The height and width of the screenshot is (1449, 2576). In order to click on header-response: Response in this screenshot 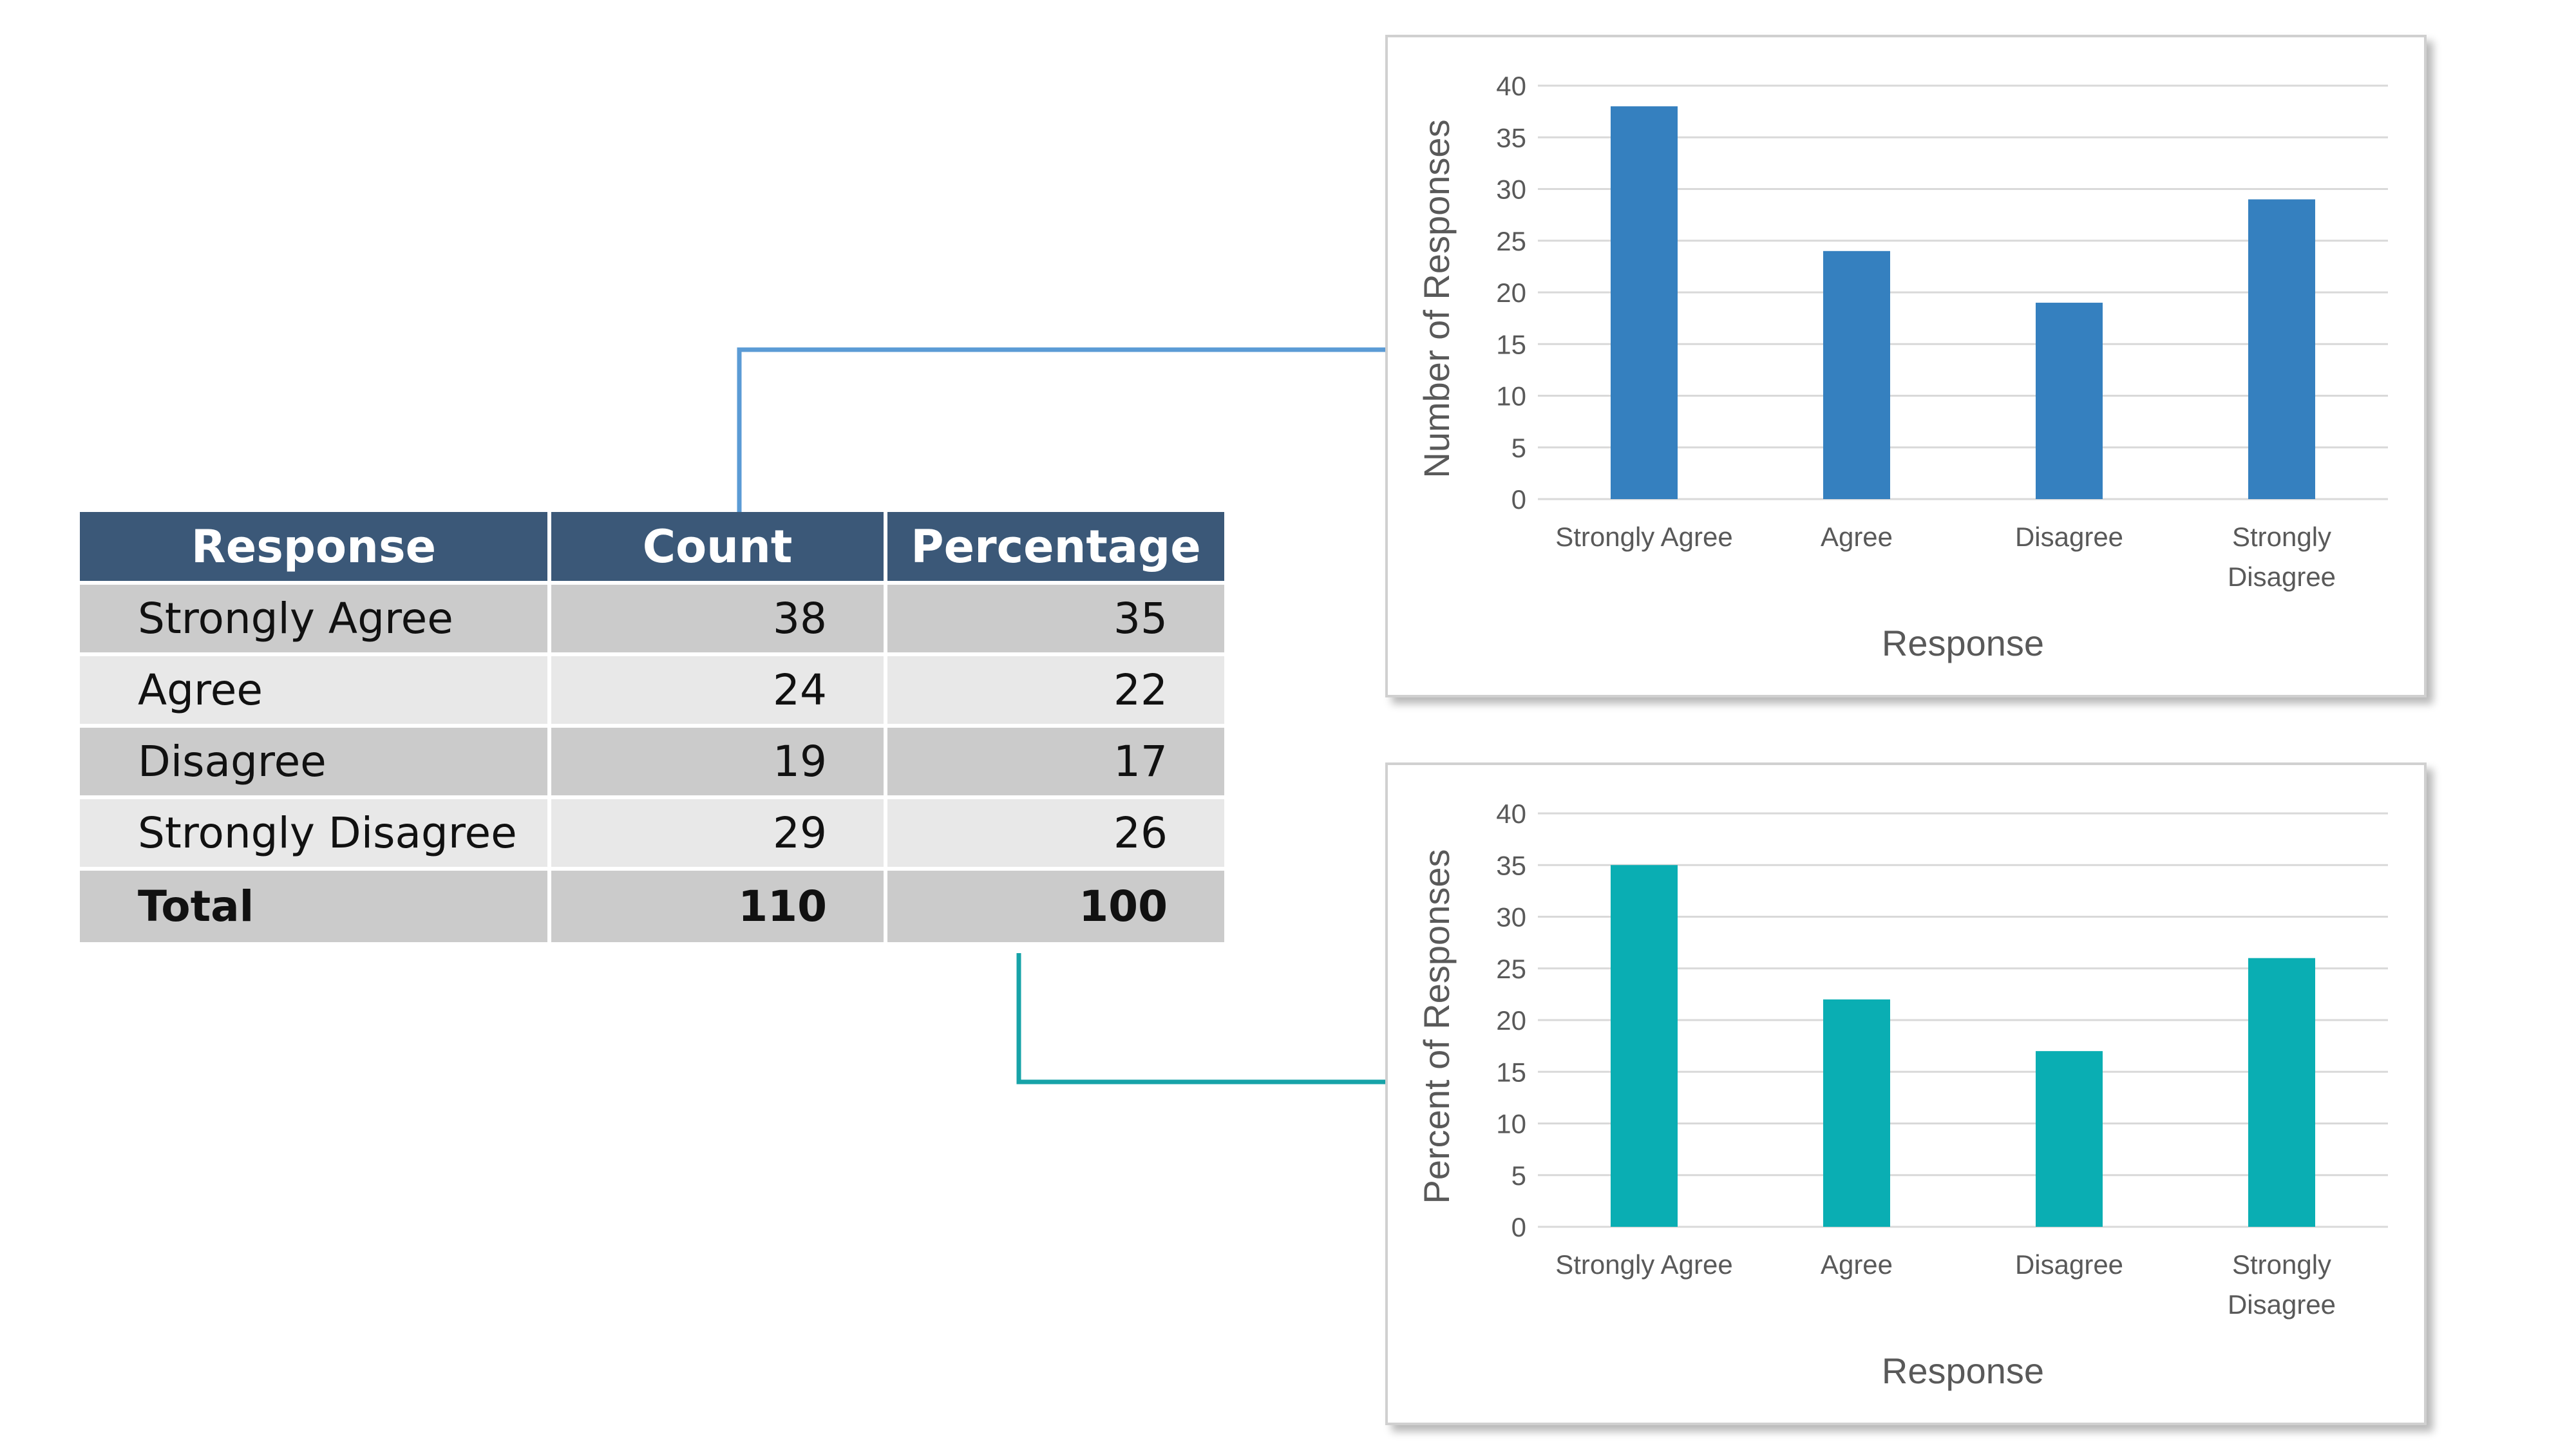, I will do `click(313, 548)`.